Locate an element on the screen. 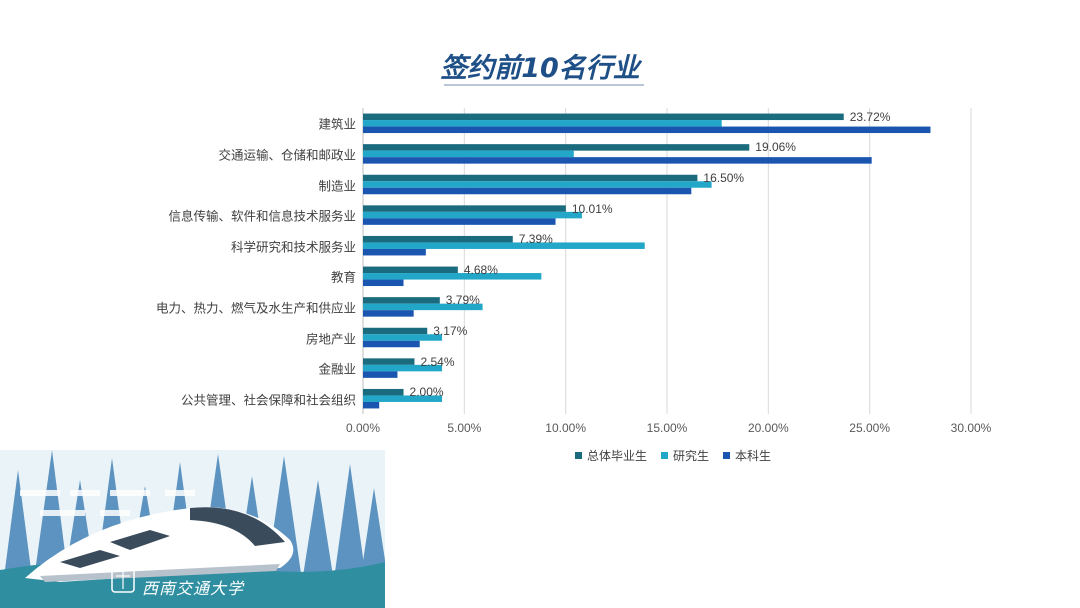 The width and height of the screenshot is (1080, 608). data-label: 19.06% is located at coordinates (775, 147).